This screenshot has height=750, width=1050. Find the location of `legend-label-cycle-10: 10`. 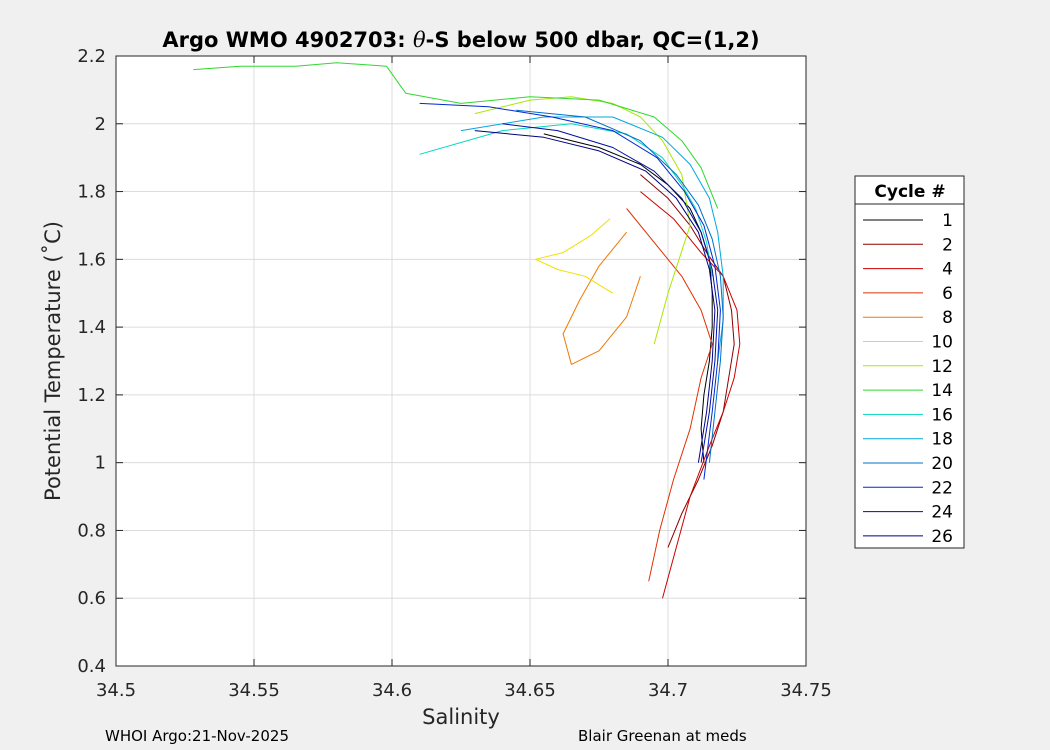

legend-label-cycle-10: 10 is located at coordinates (942, 343).